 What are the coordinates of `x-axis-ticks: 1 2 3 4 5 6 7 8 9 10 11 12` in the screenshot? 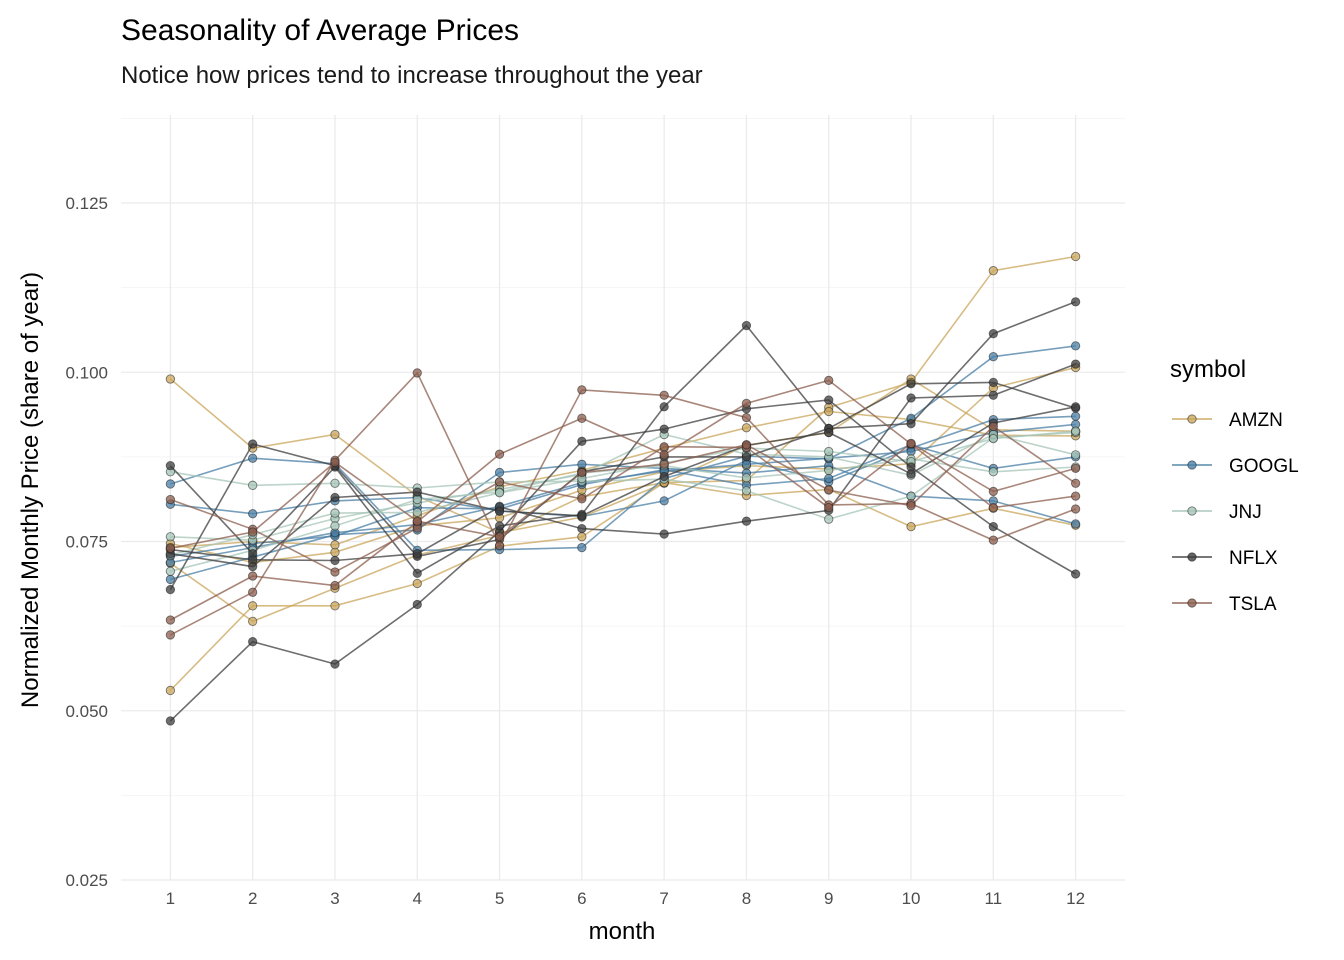 It's located at (625, 898).